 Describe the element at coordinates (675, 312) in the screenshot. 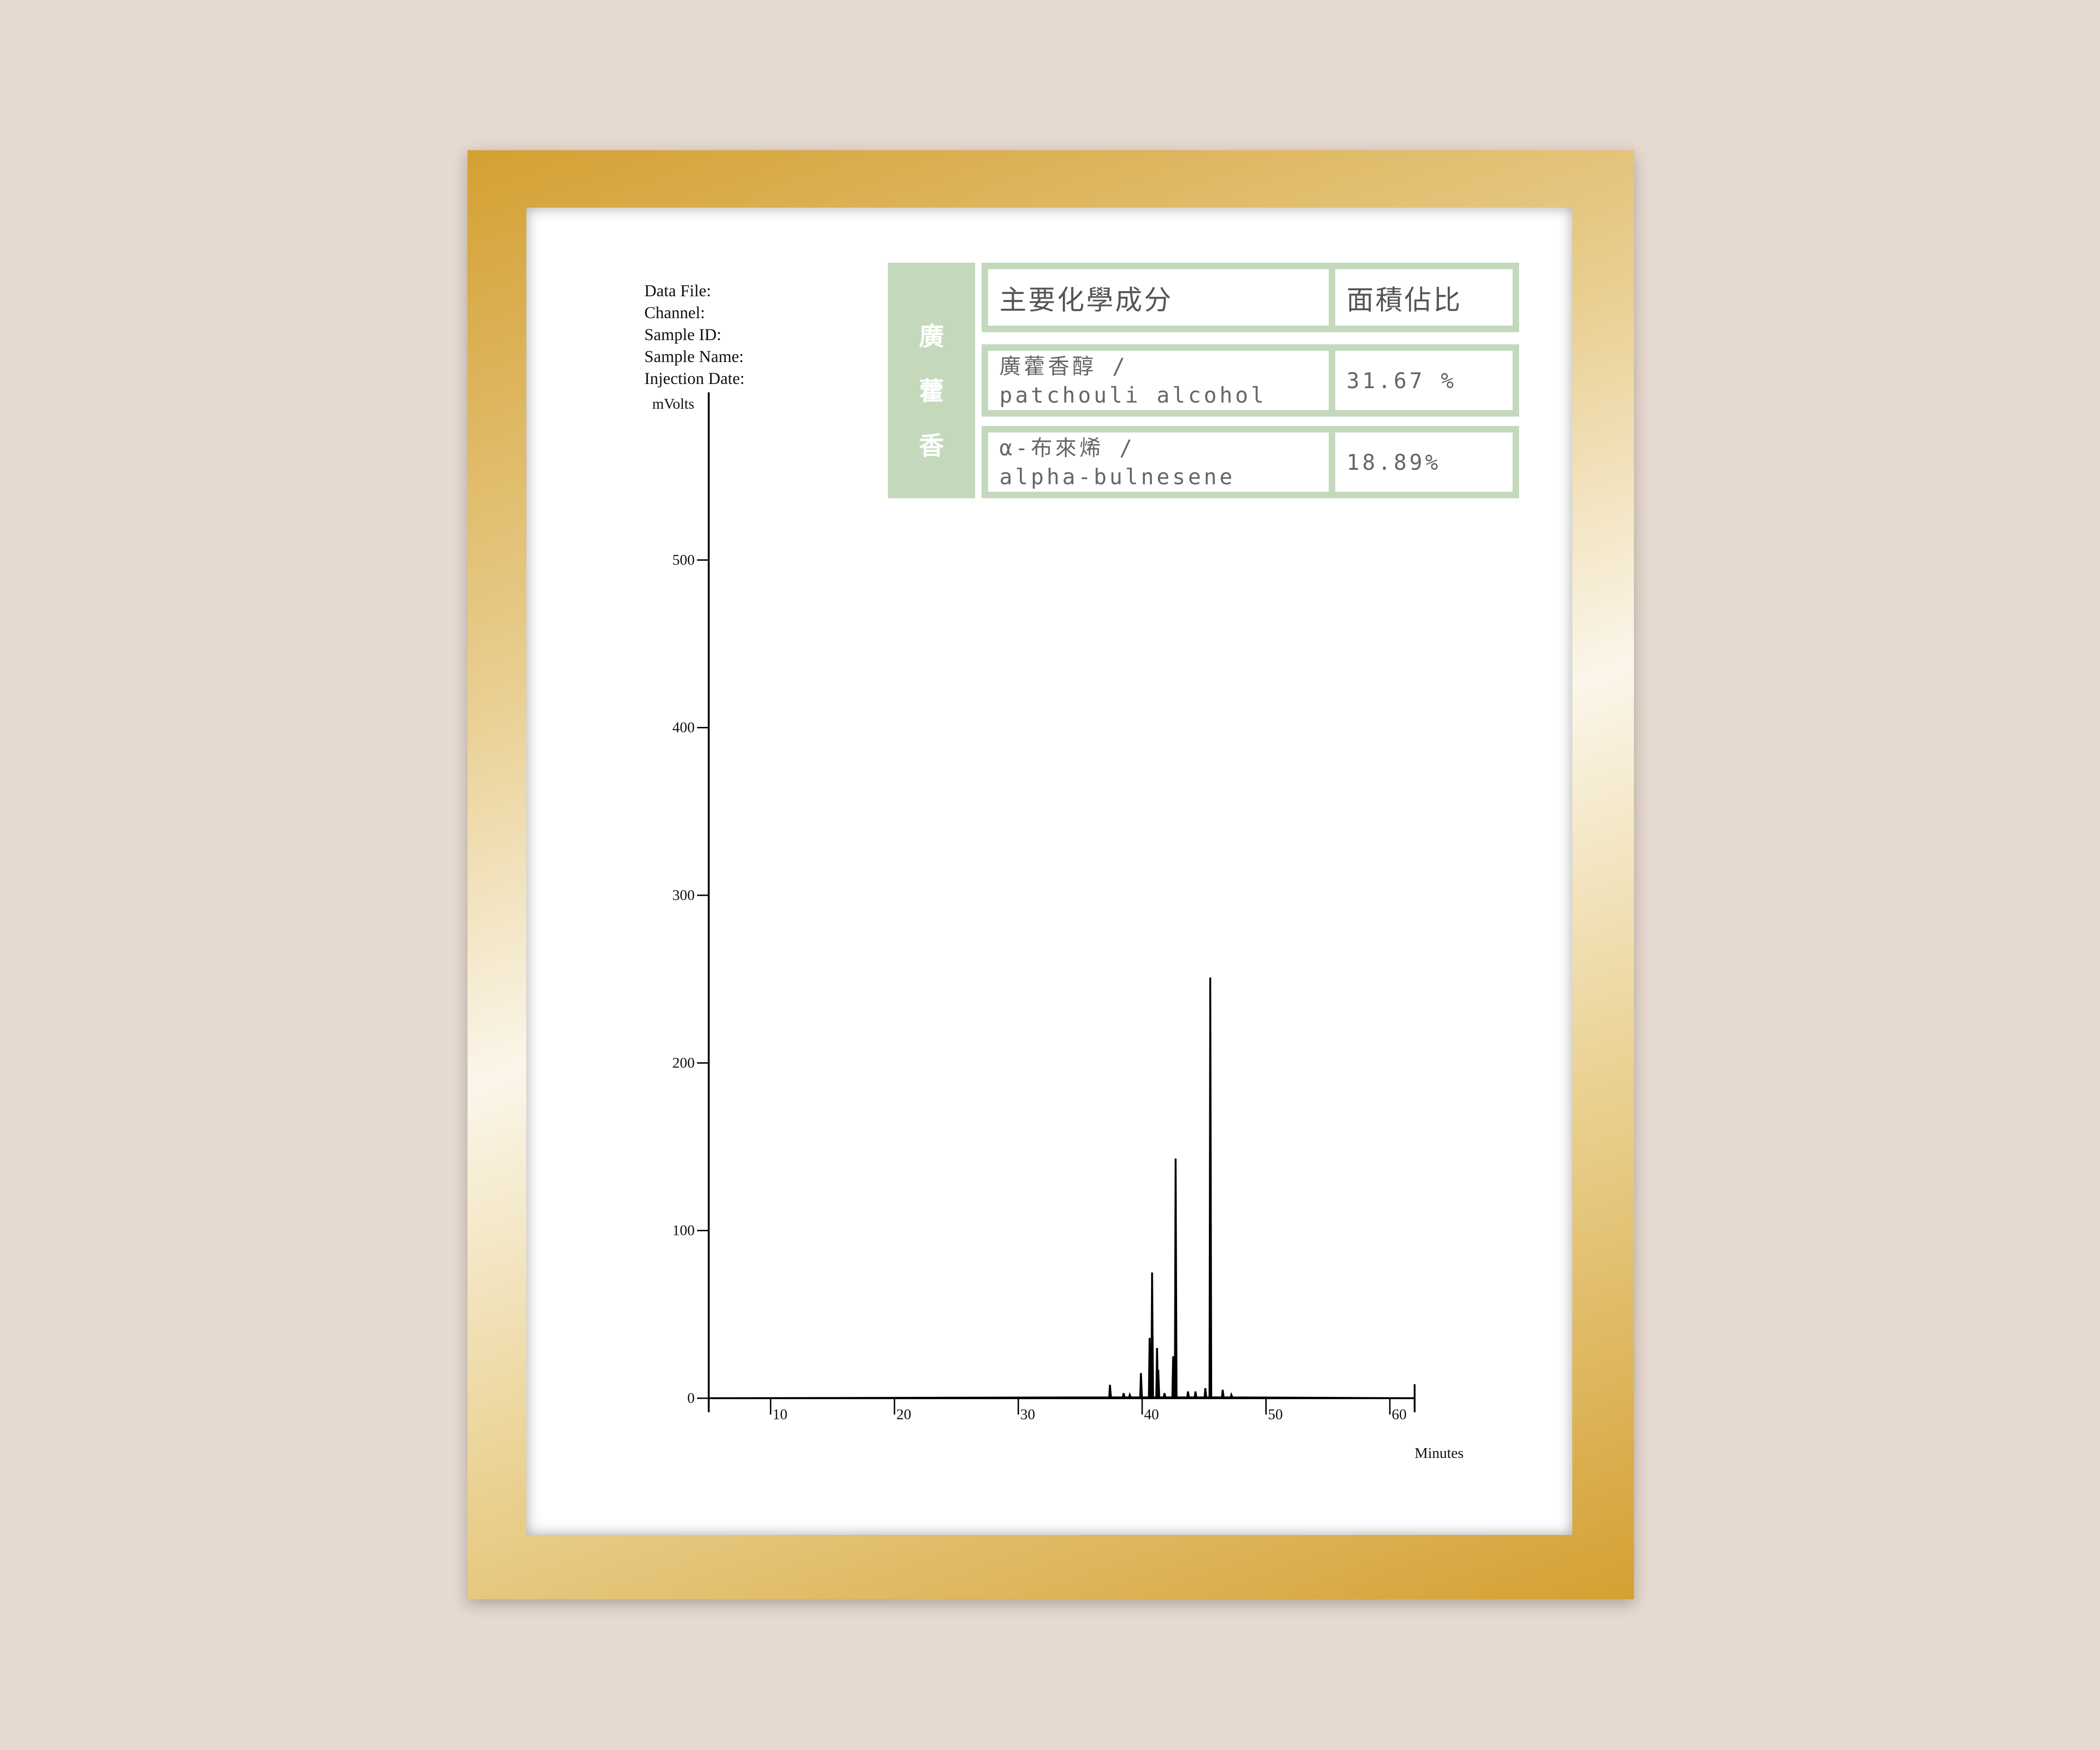

I see `meta-channel: Channel:` at that location.